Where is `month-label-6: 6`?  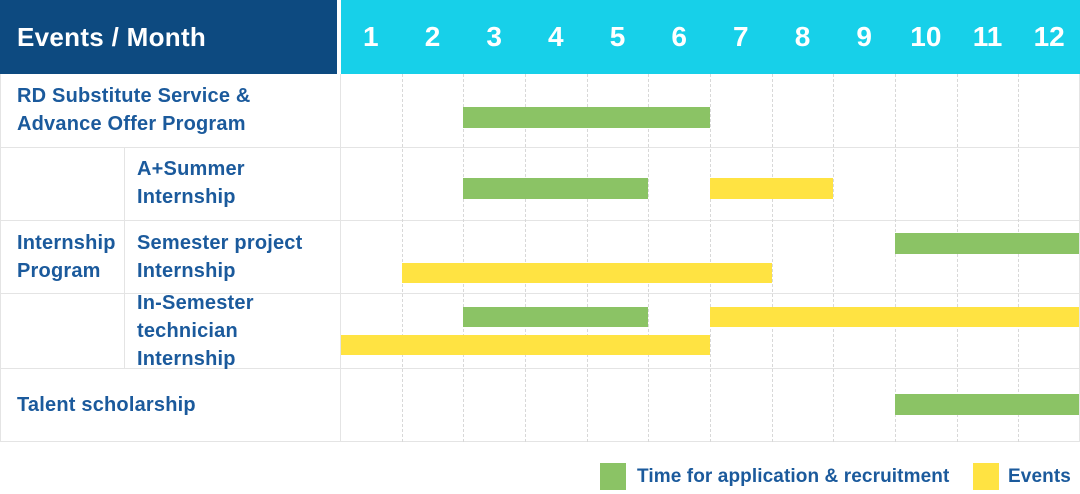 month-label-6: 6 is located at coordinates (679, 36).